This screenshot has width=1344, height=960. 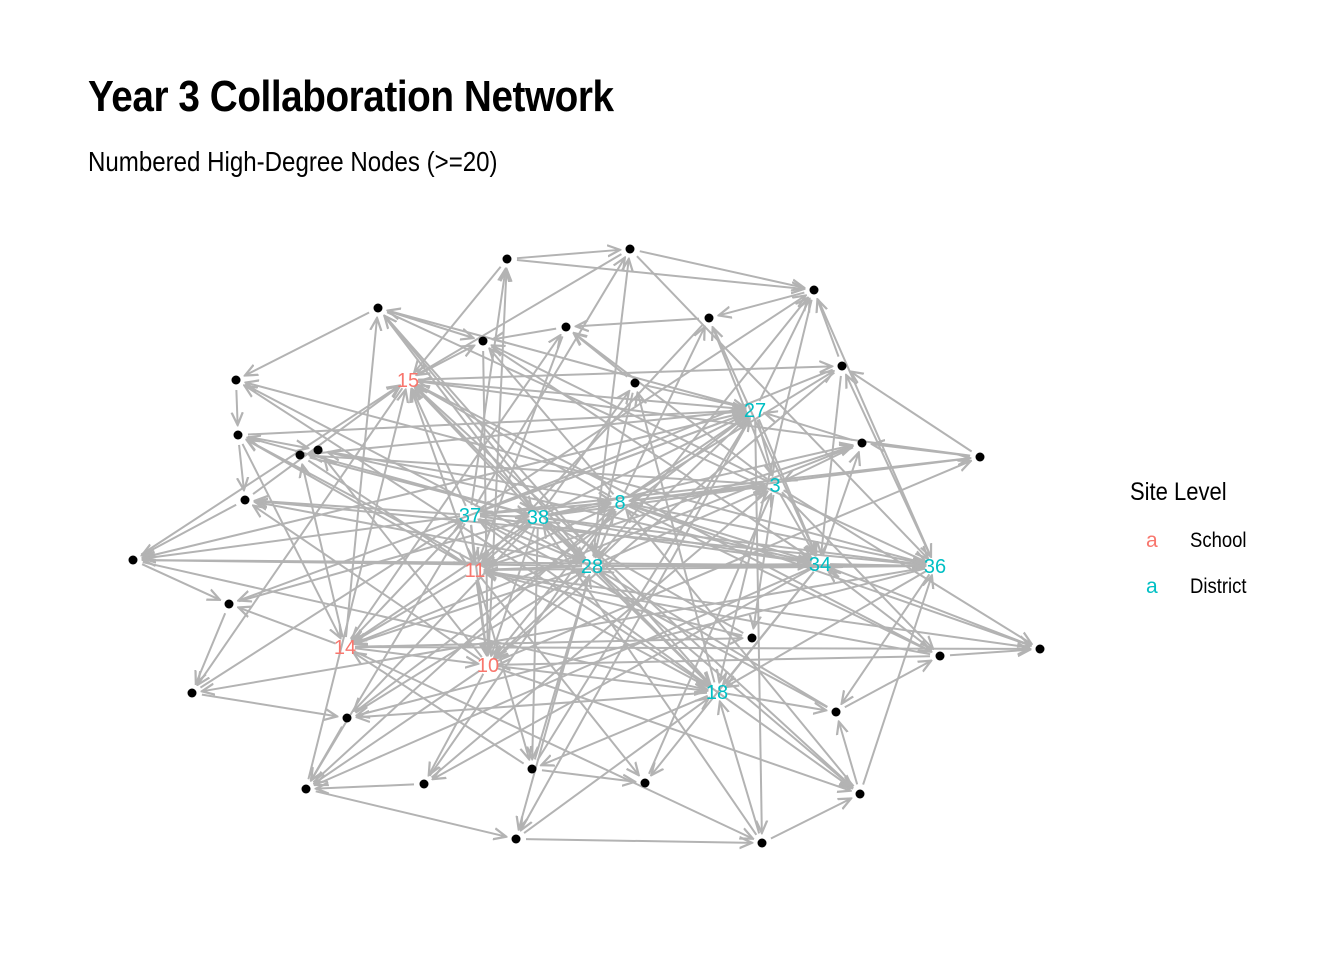 I want to click on legend-key-school: a, so click(x=1152, y=540).